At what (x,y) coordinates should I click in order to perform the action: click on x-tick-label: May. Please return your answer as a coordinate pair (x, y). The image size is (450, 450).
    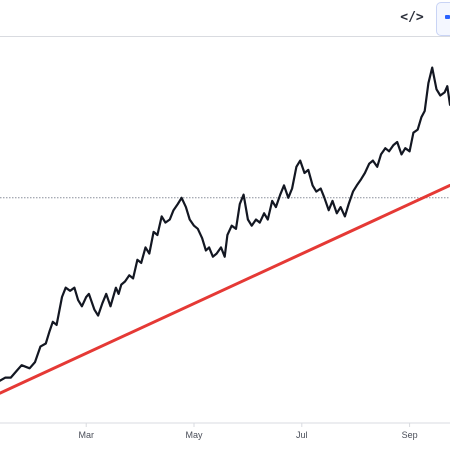
    Looking at the image, I should click on (195, 435).